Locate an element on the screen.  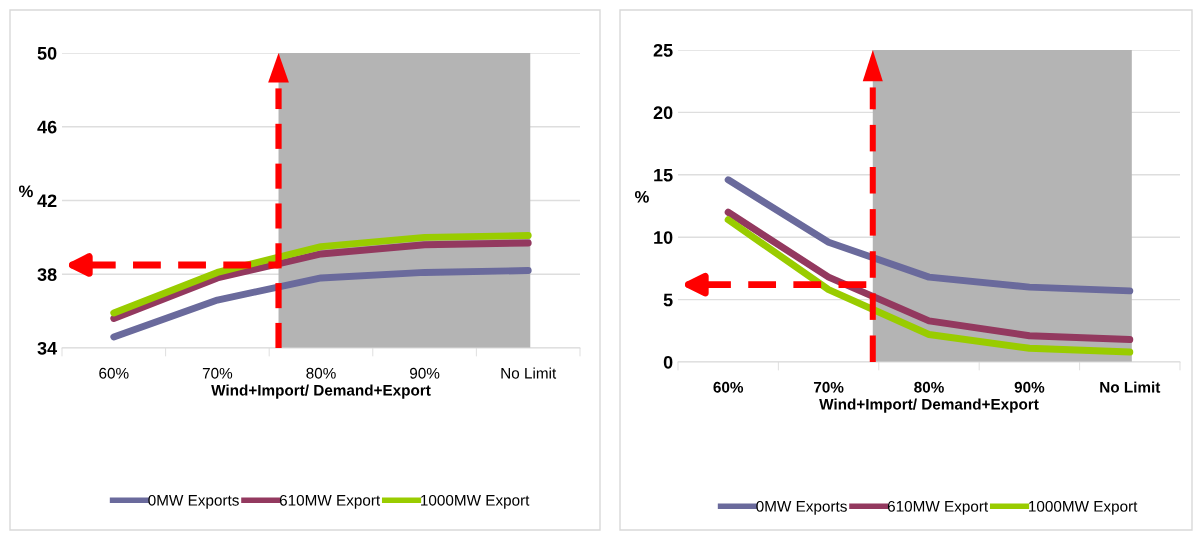
y-tick-label: 25 is located at coordinates (663, 50).